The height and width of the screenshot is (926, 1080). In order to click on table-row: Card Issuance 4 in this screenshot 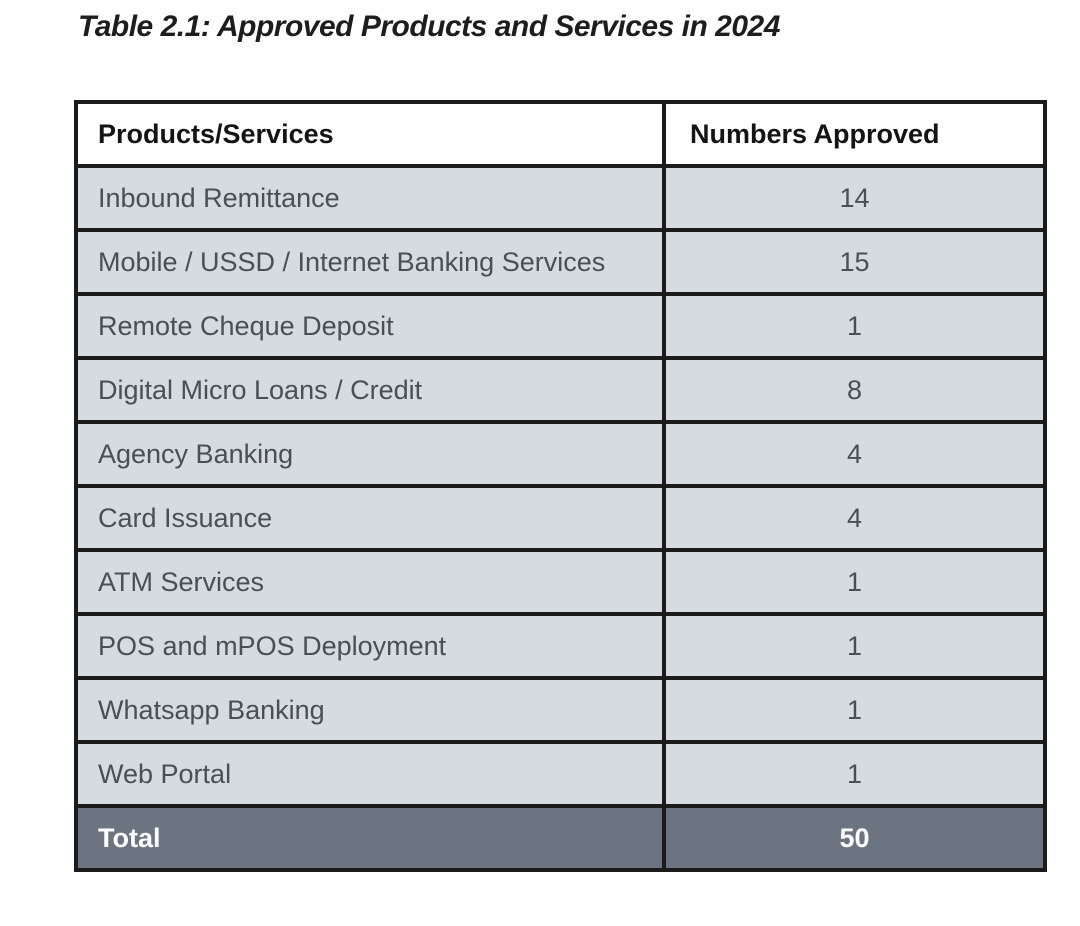, I will do `click(560, 518)`.